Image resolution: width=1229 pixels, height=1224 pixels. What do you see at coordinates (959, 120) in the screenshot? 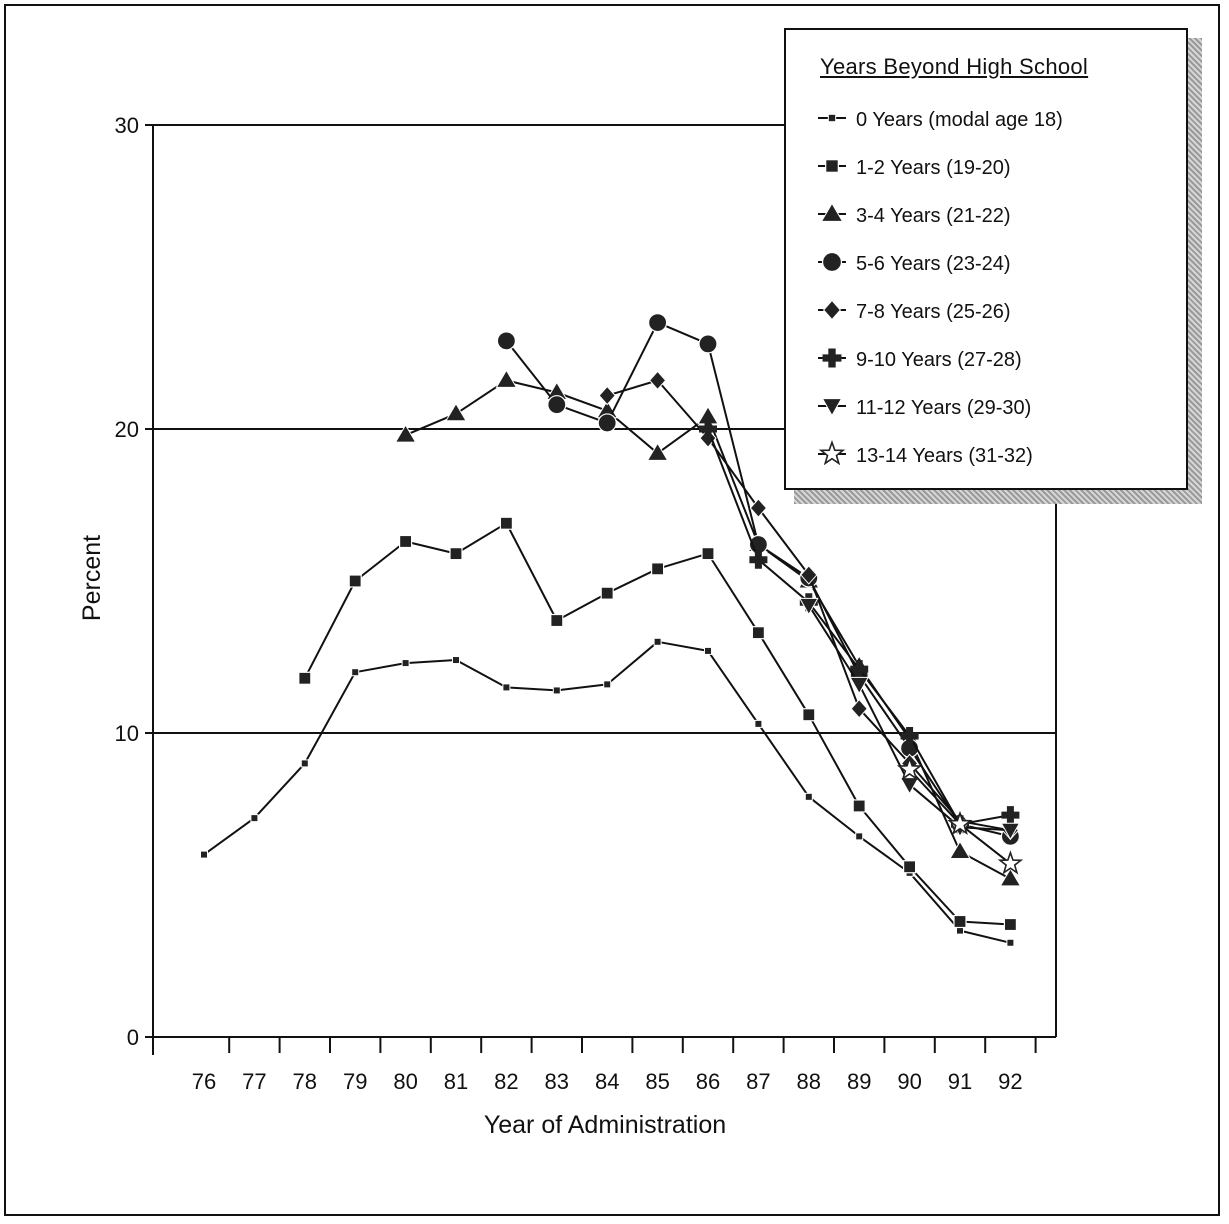
I see `legend-label: 0 Years (modal age 18)` at bounding box center [959, 120].